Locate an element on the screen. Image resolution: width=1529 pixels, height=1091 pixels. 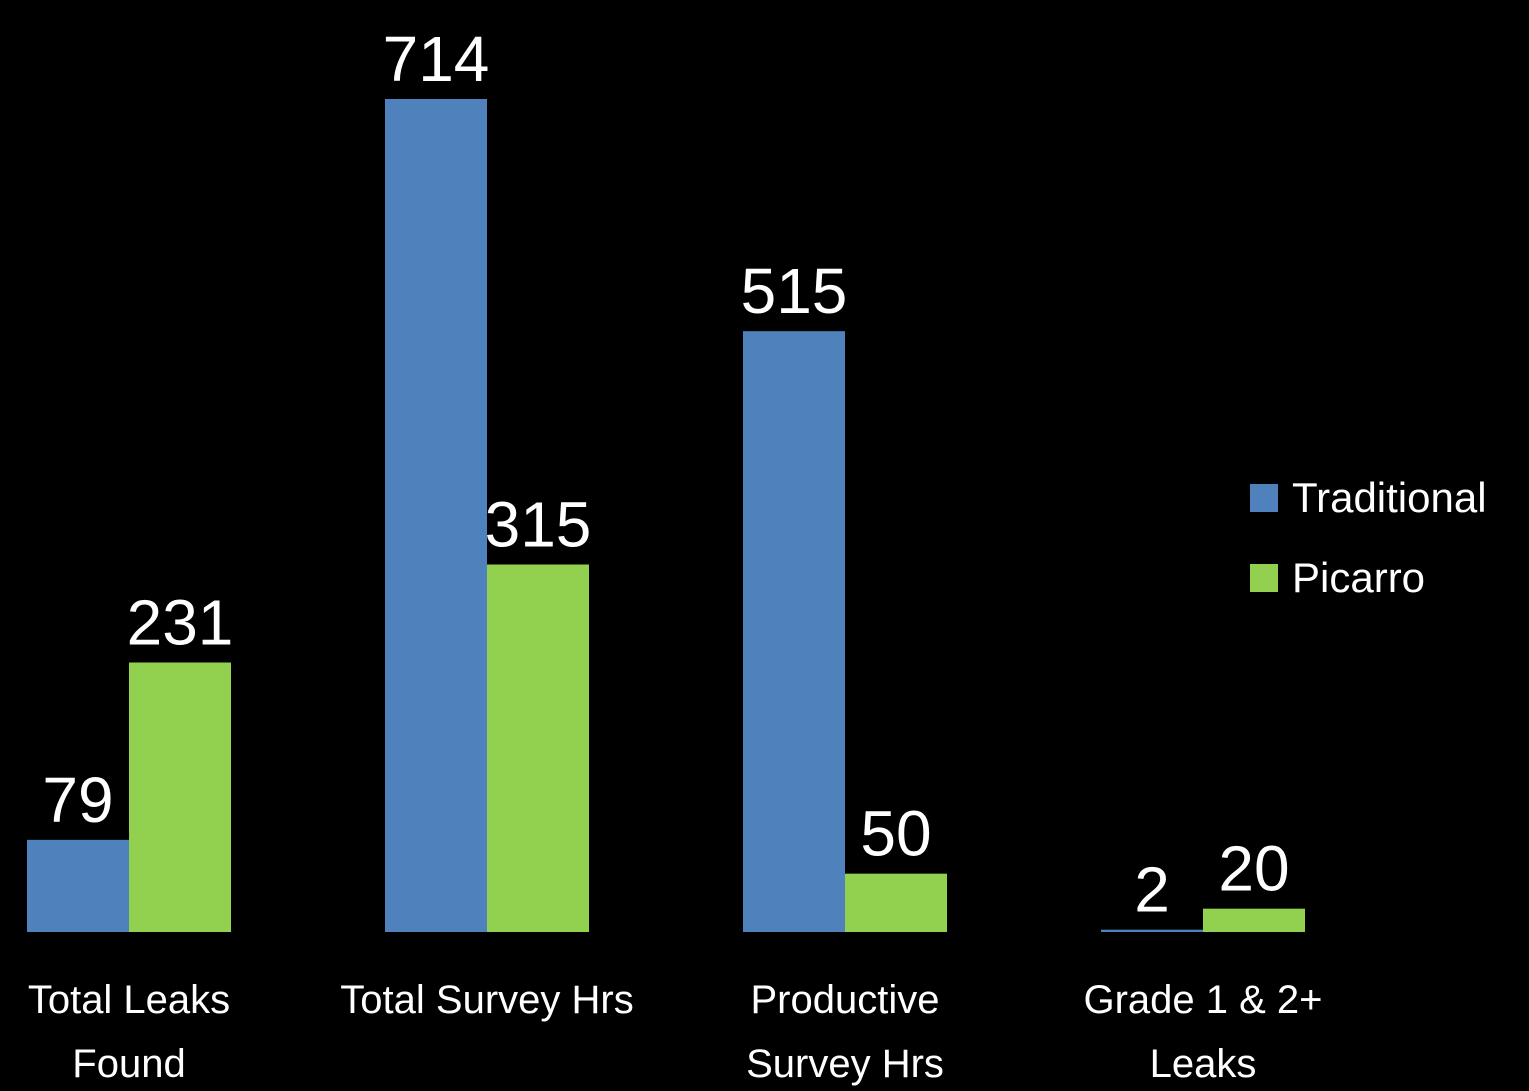
value-label: 714 is located at coordinates (436, 59).